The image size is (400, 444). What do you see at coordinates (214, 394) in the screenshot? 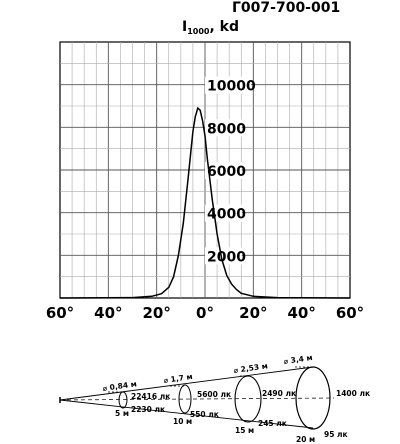
I see `center-lux-10m: 5600 лк` at bounding box center [214, 394].